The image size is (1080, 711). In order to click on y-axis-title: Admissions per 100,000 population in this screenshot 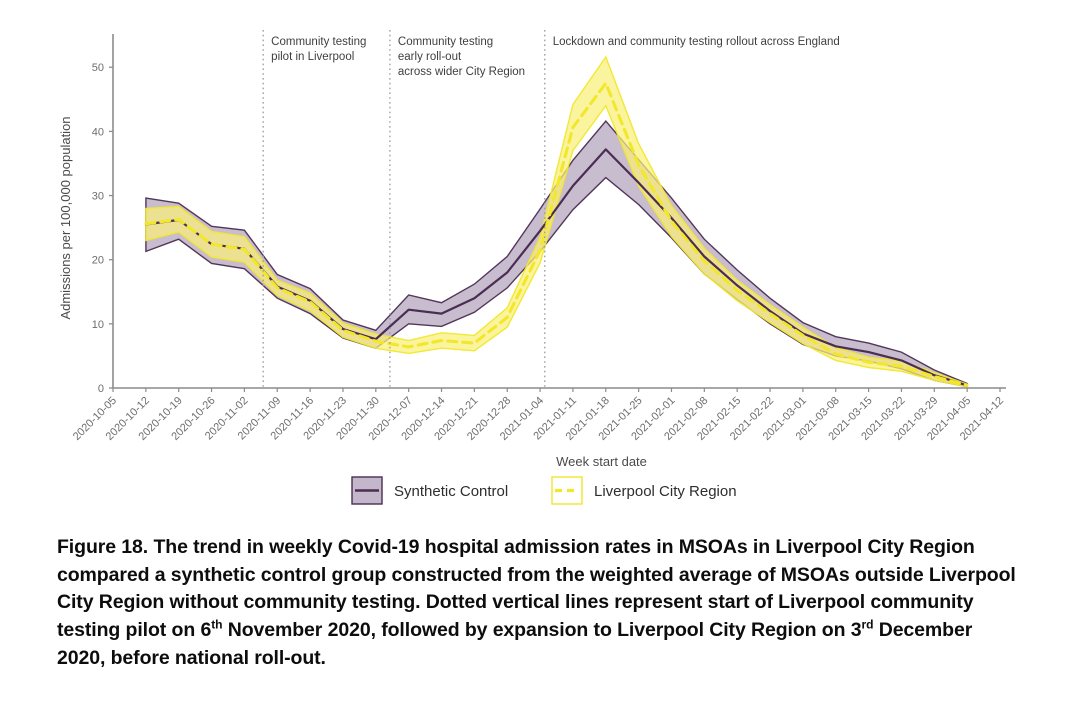, I will do `click(65, 217)`.